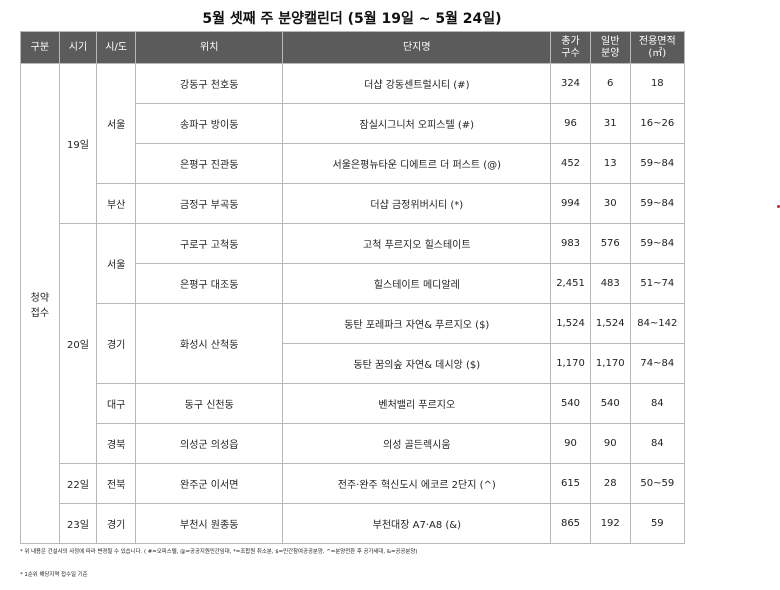  What do you see at coordinates (352, 19) in the screenshot?
I see `page-title: 5월 셋째 주 분양캘린더 (5월 19일 ~ 5월 24일)` at bounding box center [352, 19].